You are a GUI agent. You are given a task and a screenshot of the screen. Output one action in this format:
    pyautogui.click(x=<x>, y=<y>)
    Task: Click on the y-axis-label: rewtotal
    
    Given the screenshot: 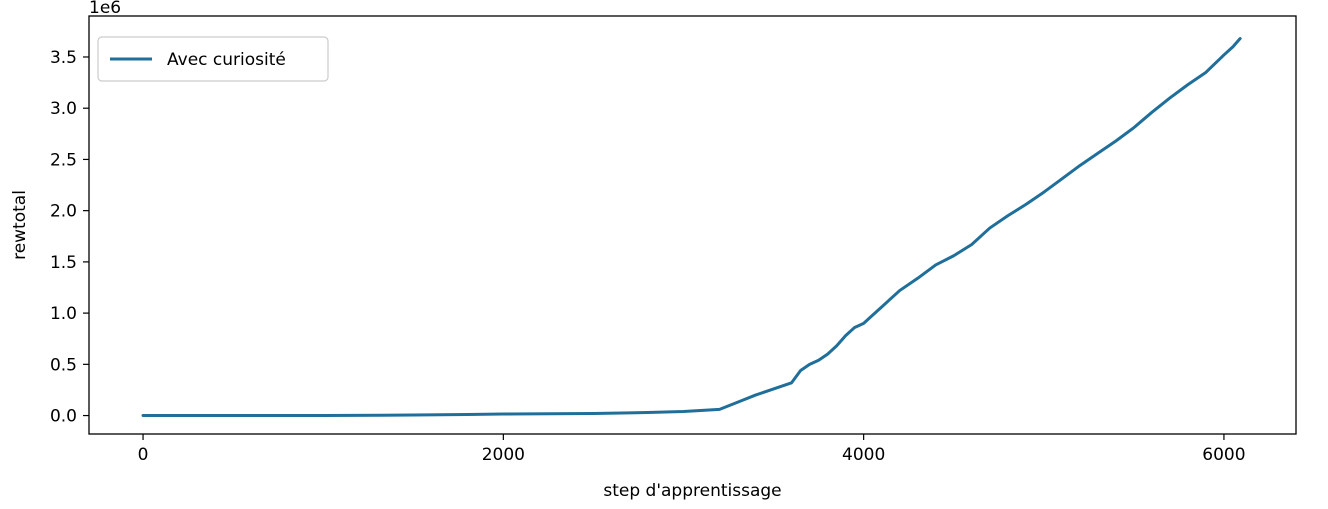 What is the action you would take?
    pyautogui.click(x=20, y=225)
    